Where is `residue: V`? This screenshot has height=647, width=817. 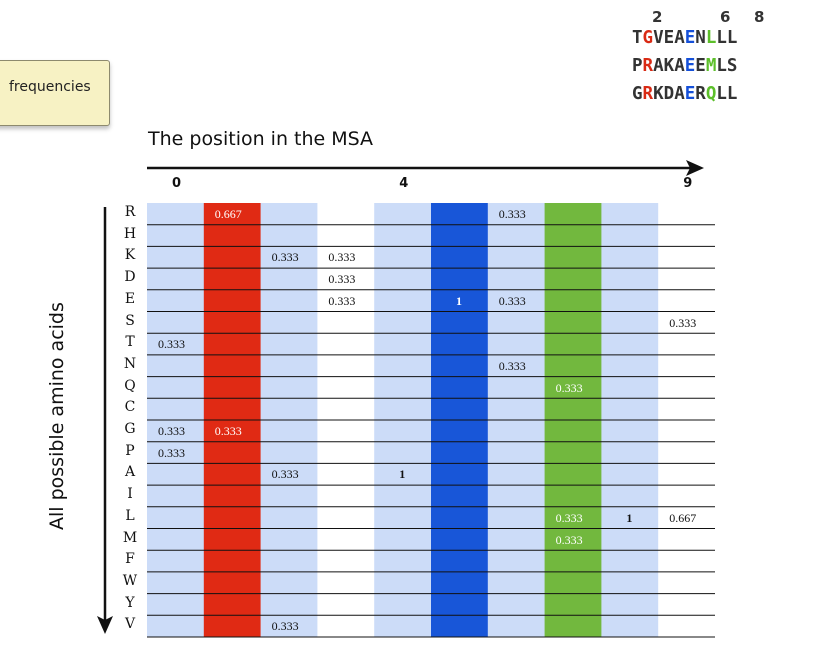 residue: V is located at coordinates (658, 38).